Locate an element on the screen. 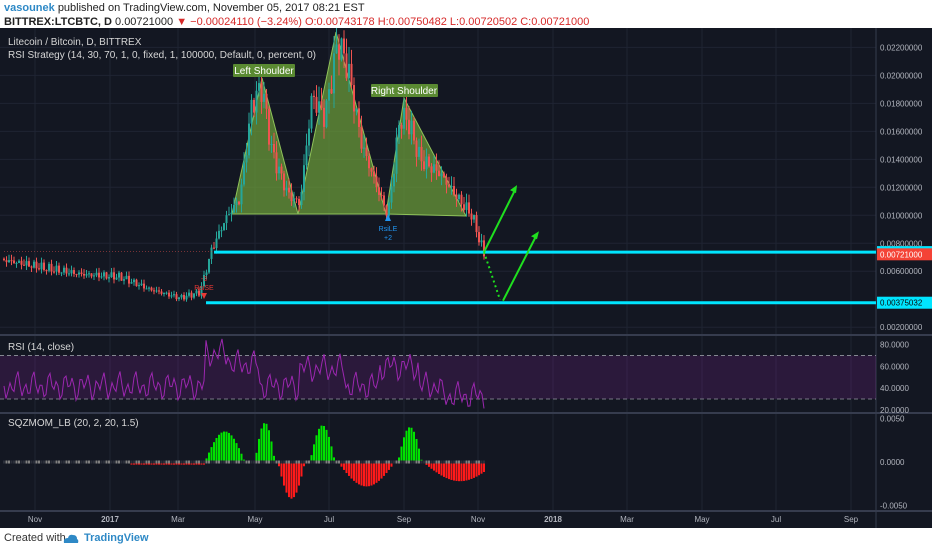 This screenshot has width=932, height=550. price-tick-label: 0.01200000 is located at coordinates (901, 187).